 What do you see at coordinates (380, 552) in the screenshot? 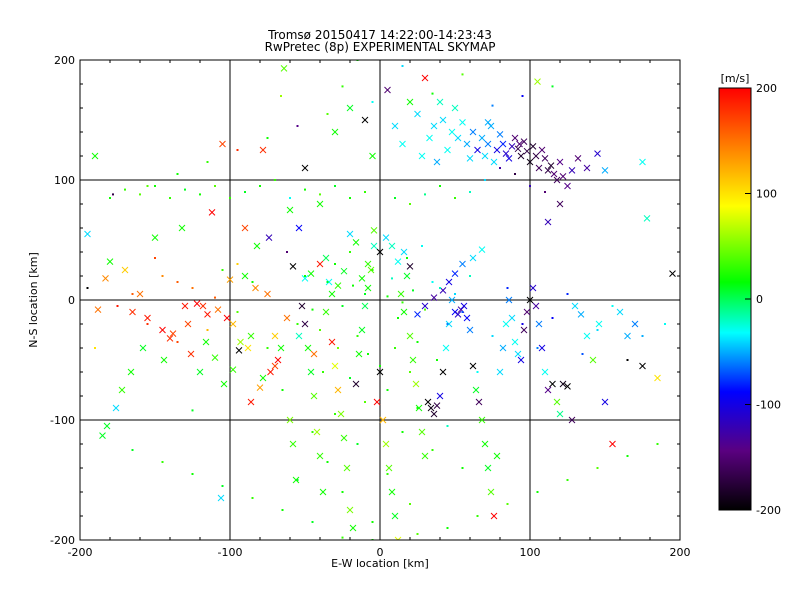
I see `x-tick-label: 0` at bounding box center [380, 552].